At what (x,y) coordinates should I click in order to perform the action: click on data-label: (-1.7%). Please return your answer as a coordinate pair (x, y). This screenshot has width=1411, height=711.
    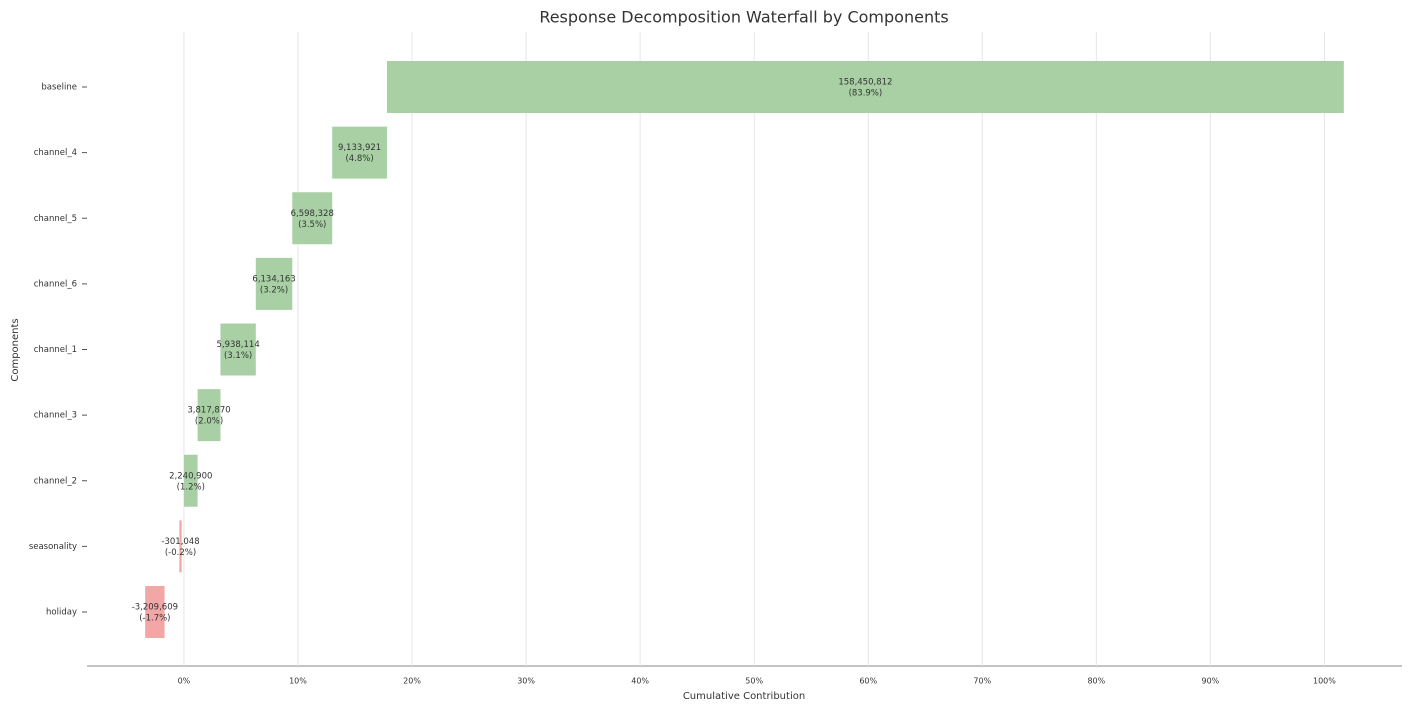
    Looking at the image, I should click on (154, 619).